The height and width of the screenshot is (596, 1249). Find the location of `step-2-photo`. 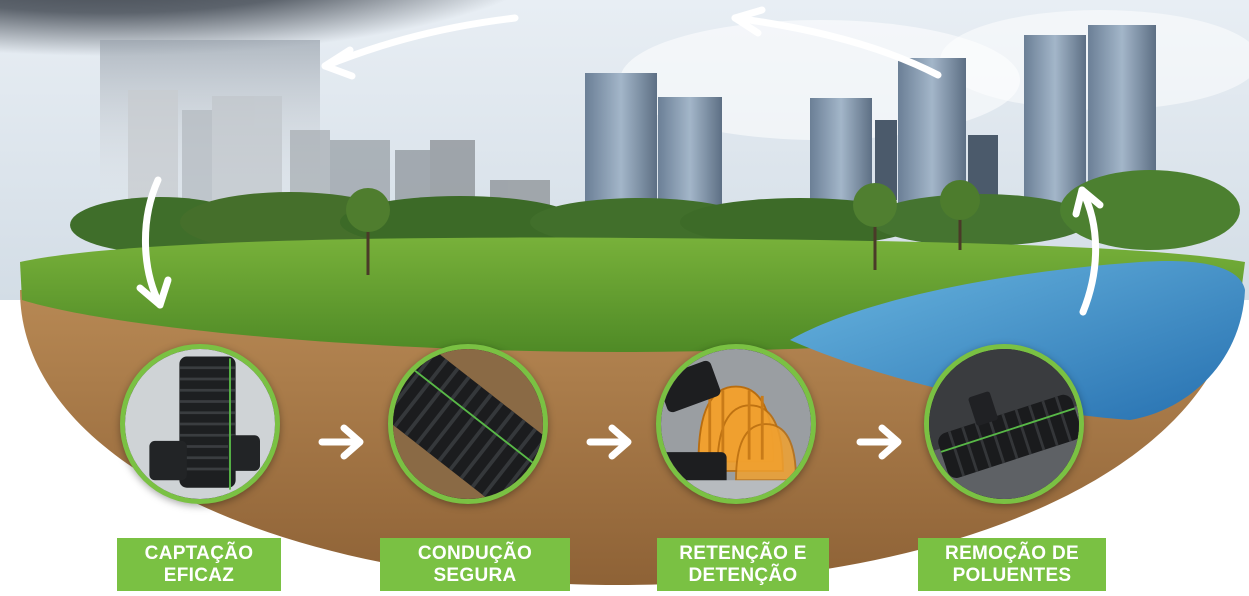

step-2-photo is located at coordinates (468, 424).